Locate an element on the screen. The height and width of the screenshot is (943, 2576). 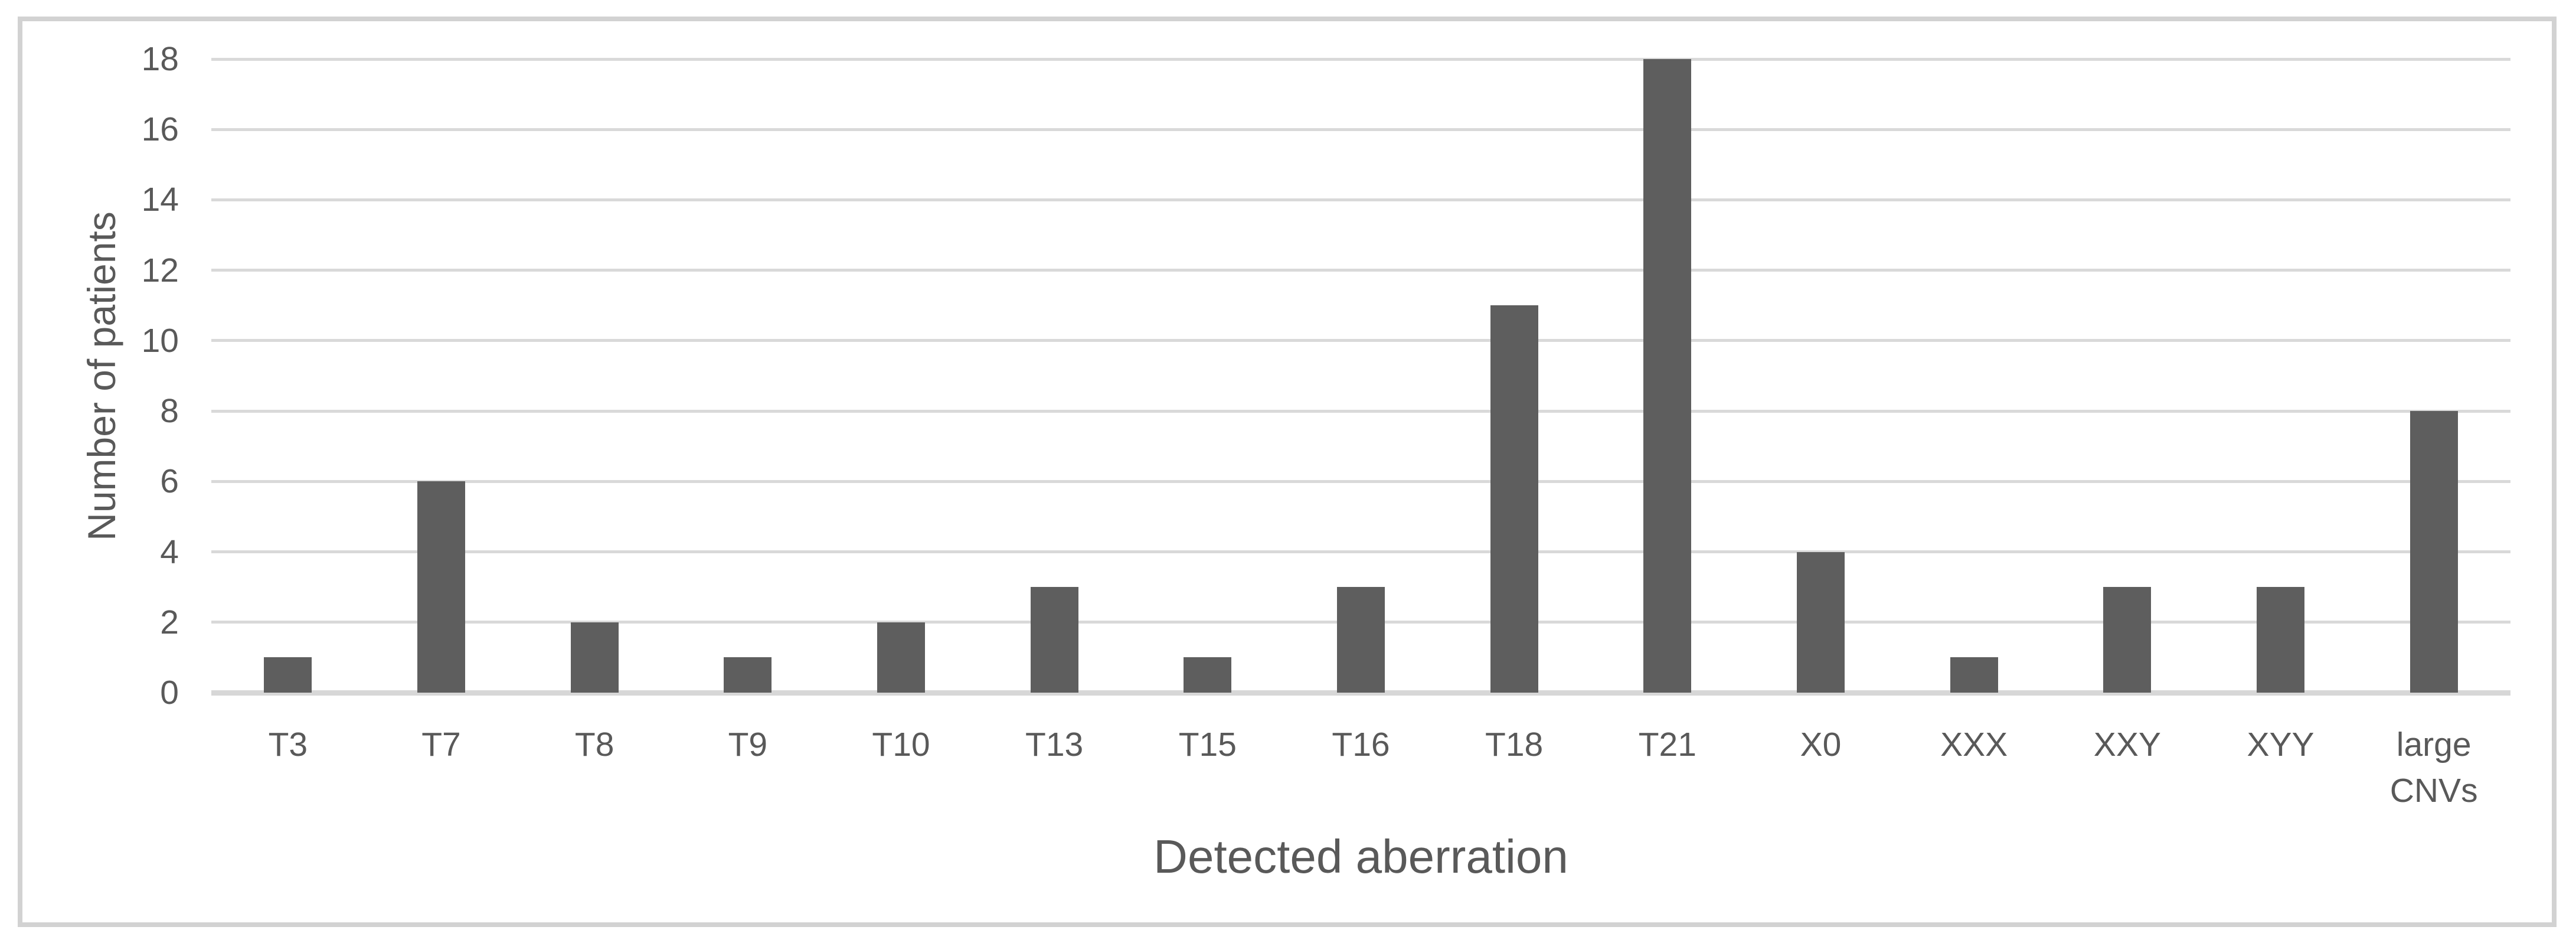
x-tick-label: T10 is located at coordinates (901, 744).